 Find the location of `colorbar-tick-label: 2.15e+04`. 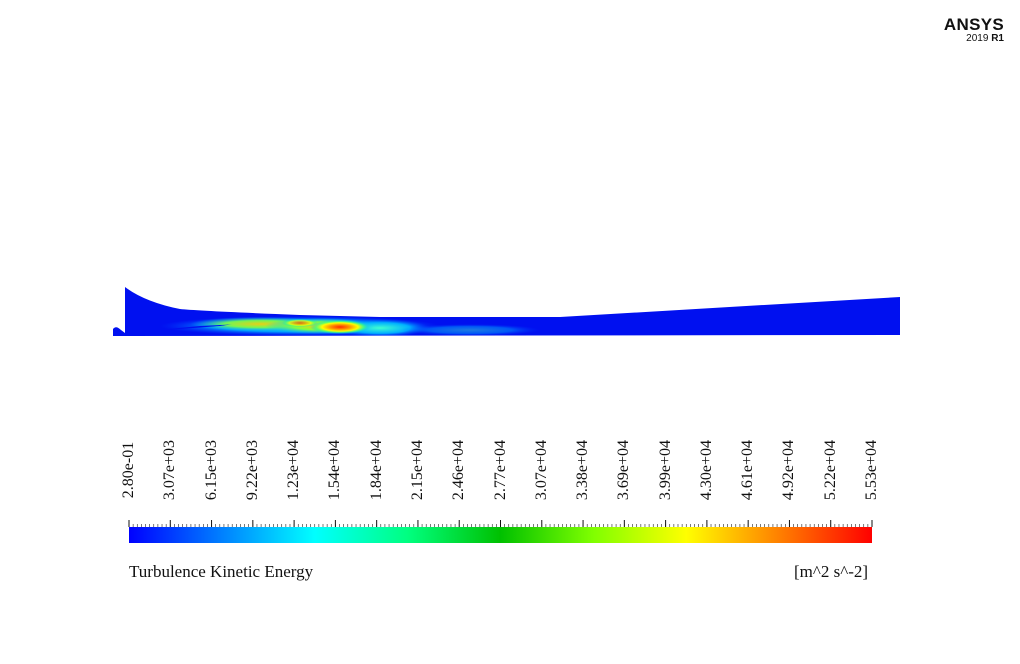

colorbar-tick-label: 2.15e+04 is located at coordinates (417, 470).